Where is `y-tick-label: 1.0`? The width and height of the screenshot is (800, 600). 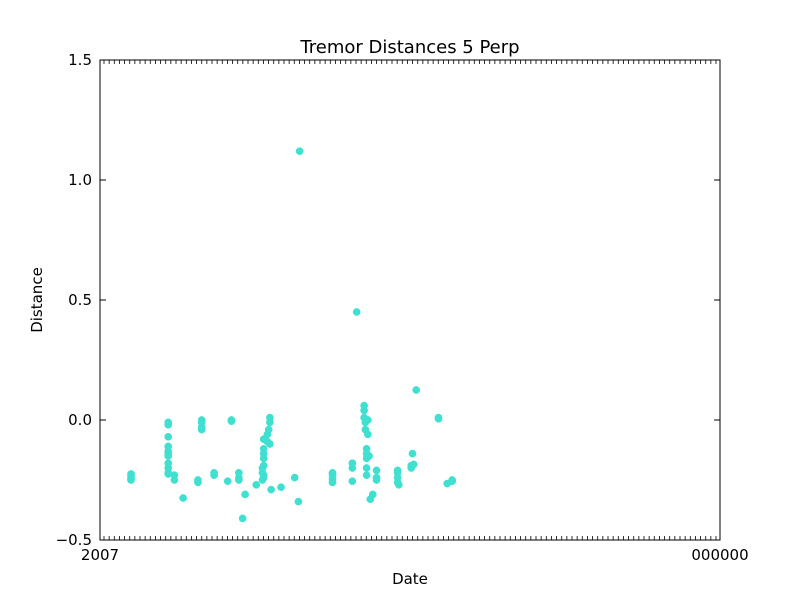 y-tick-label: 1.0 is located at coordinates (80, 180).